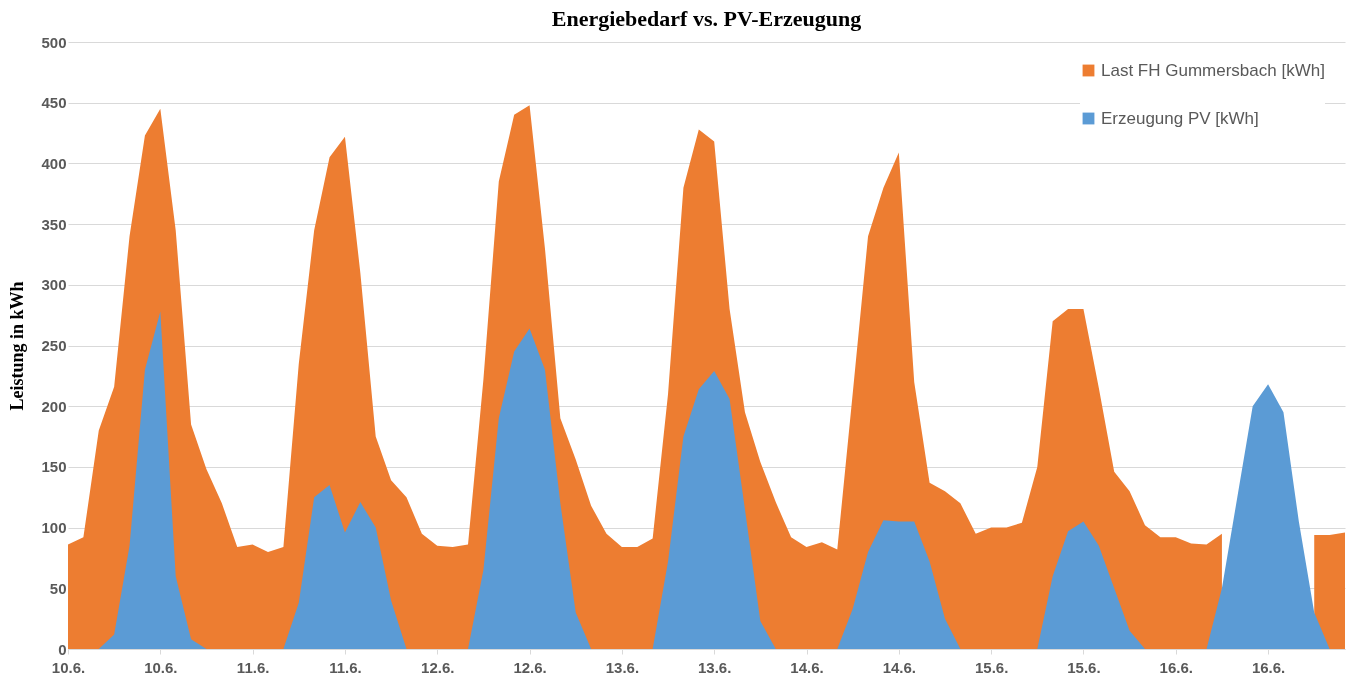 The height and width of the screenshot is (683, 1361). I want to click on y-tick-label: 400, so click(54, 163).